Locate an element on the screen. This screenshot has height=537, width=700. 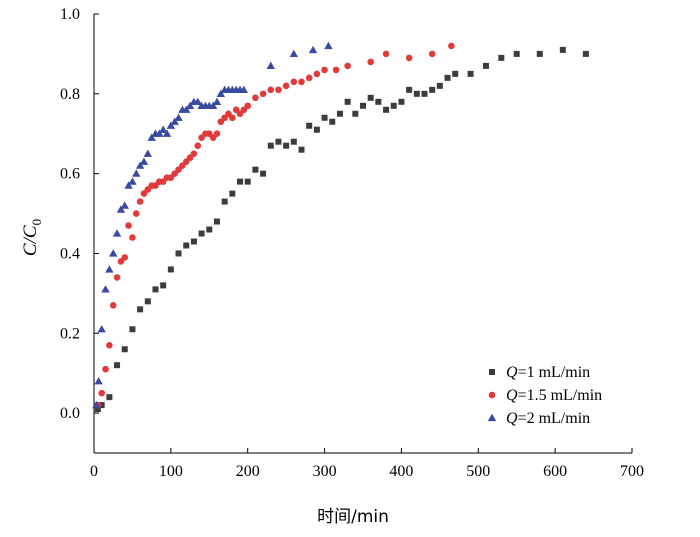
legend-label-rest: =2 mL/min is located at coordinates (554, 418).